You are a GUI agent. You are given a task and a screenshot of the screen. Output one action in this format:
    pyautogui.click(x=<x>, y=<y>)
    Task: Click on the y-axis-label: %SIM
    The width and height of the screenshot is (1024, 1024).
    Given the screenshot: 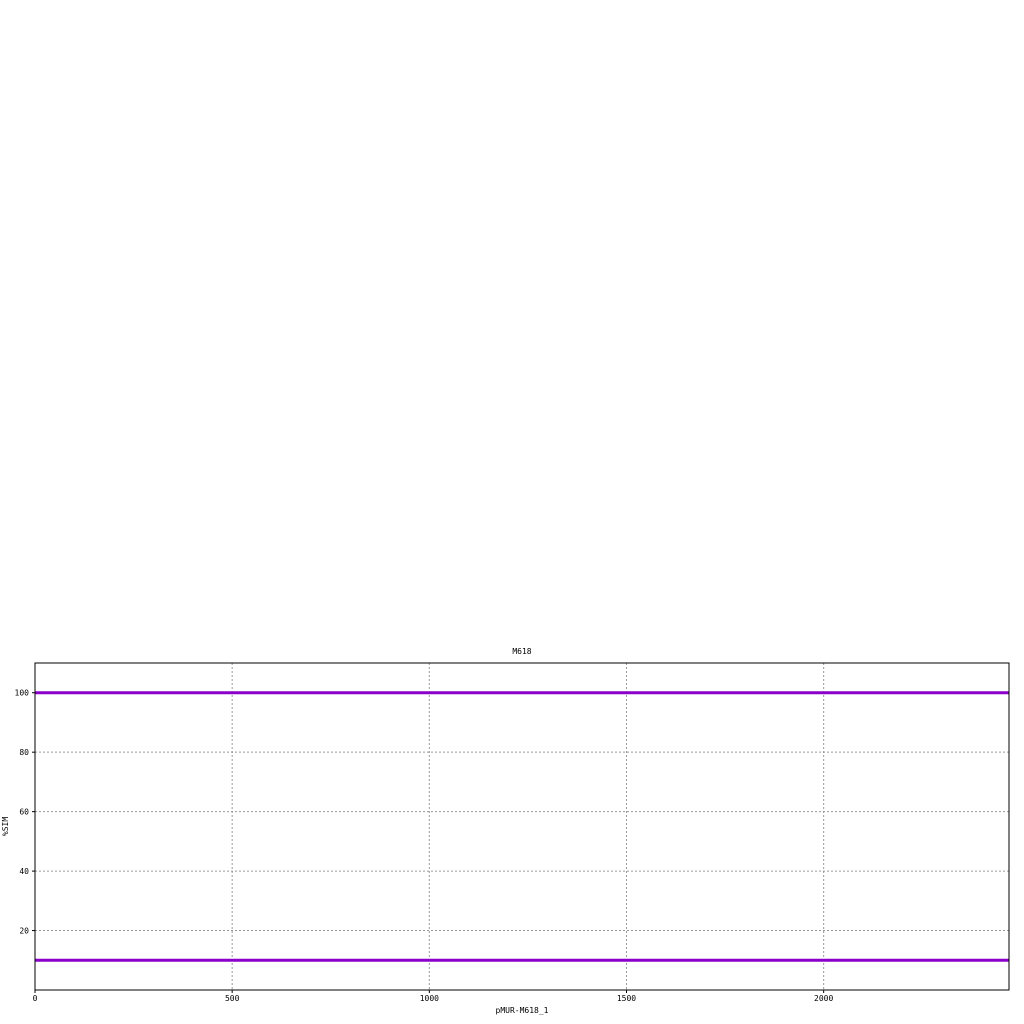 What is the action you would take?
    pyautogui.click(x=5, y=826)
    